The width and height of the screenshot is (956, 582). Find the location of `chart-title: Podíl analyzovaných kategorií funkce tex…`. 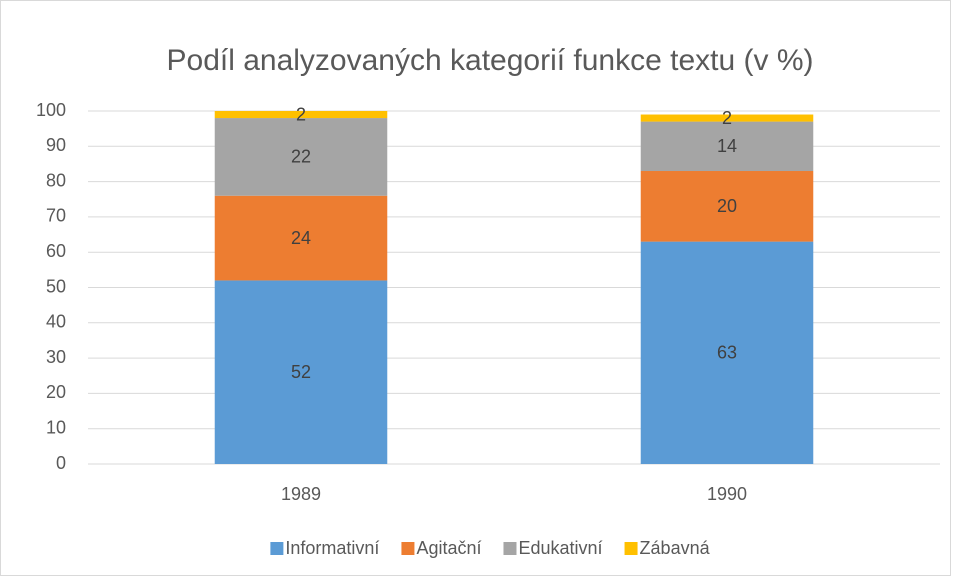

chart-title: Podíl analyzovaných kategorií funkce tex… is located at coordinates (490, 60).